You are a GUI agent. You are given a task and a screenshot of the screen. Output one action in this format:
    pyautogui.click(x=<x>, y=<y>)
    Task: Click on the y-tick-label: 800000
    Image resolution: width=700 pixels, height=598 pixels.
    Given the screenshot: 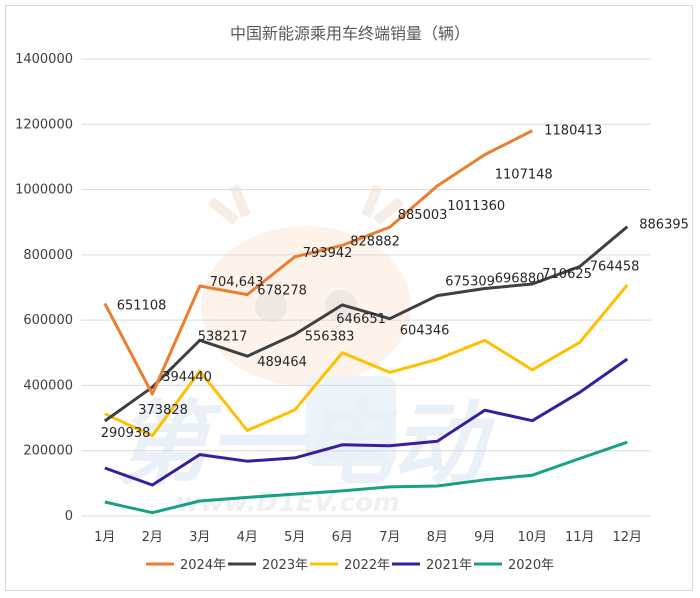 What is the action you would take?
    pyautogui.click(x=48, y=255)
    